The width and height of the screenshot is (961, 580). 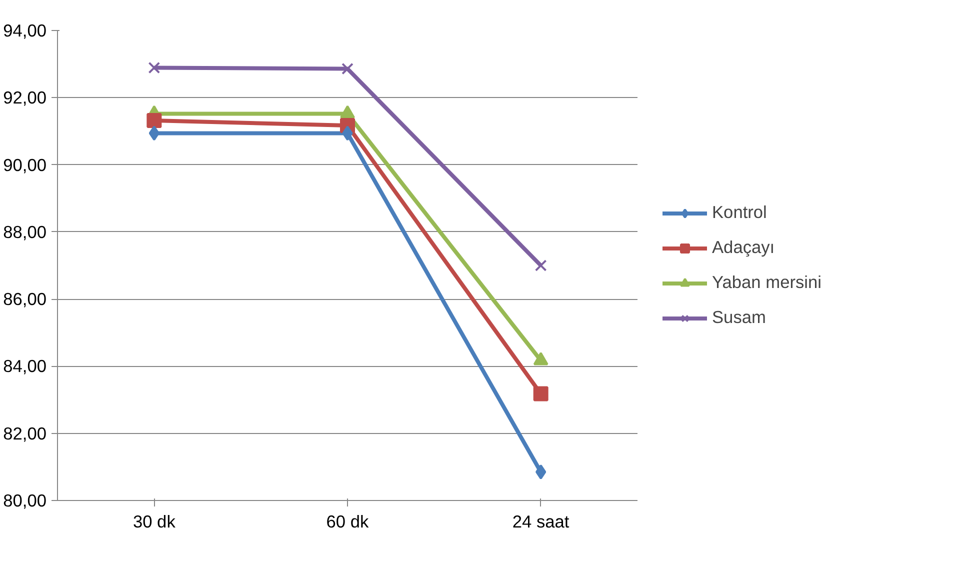 I want to click on legend-label: Adaçayı, so click(x=743, y=247).